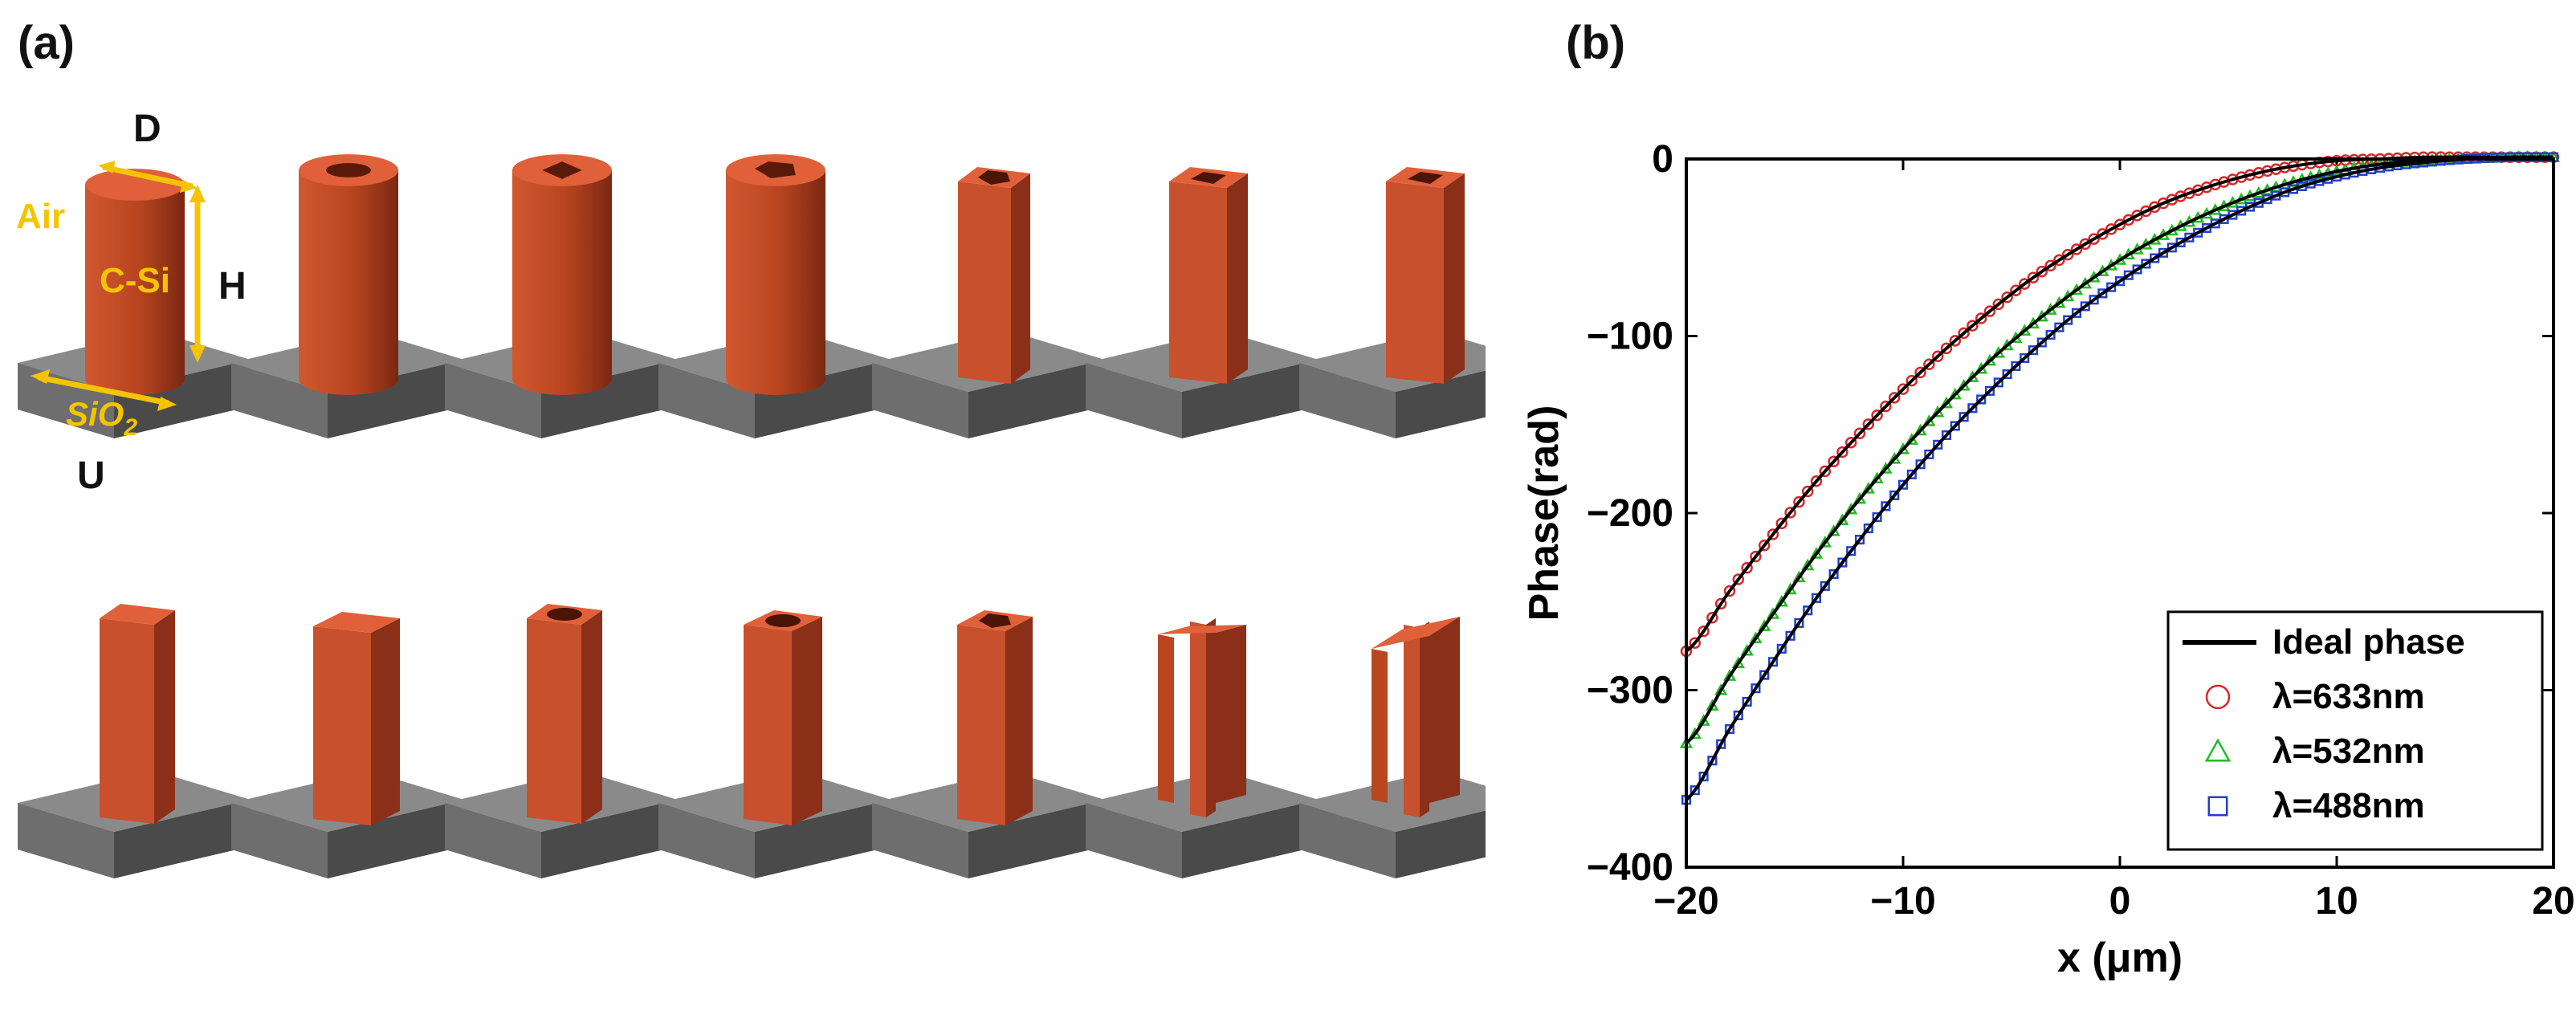 Image resolution: width=2576 pixels, height=1035 pixels. Describe the element at coordinates (167, 404) in the screenshot. I see `period-arrowhead-right` at that location.